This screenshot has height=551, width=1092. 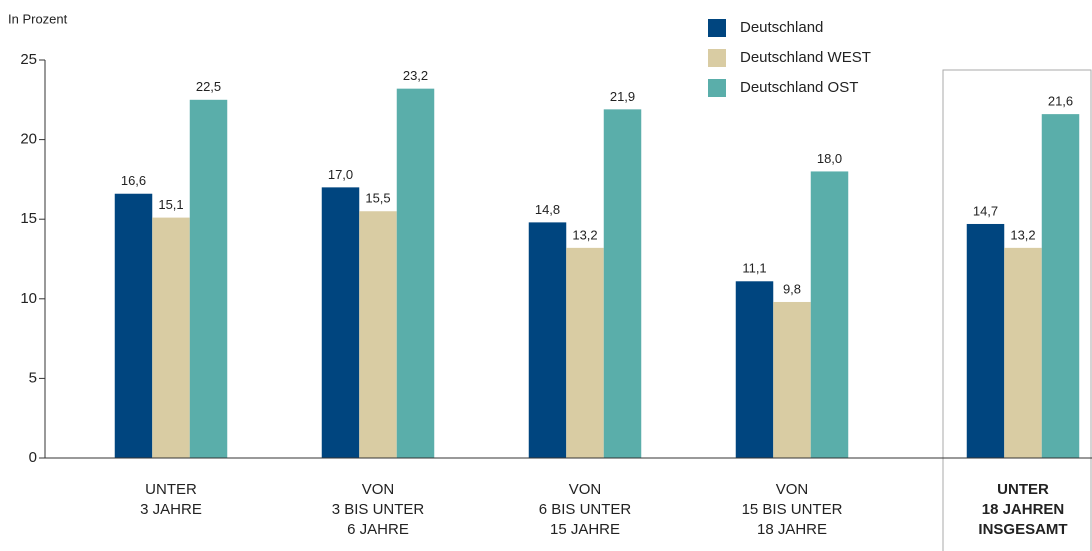 I want to click on x-tick-line: 18 JAHREN, so click(x=1023, y=509).